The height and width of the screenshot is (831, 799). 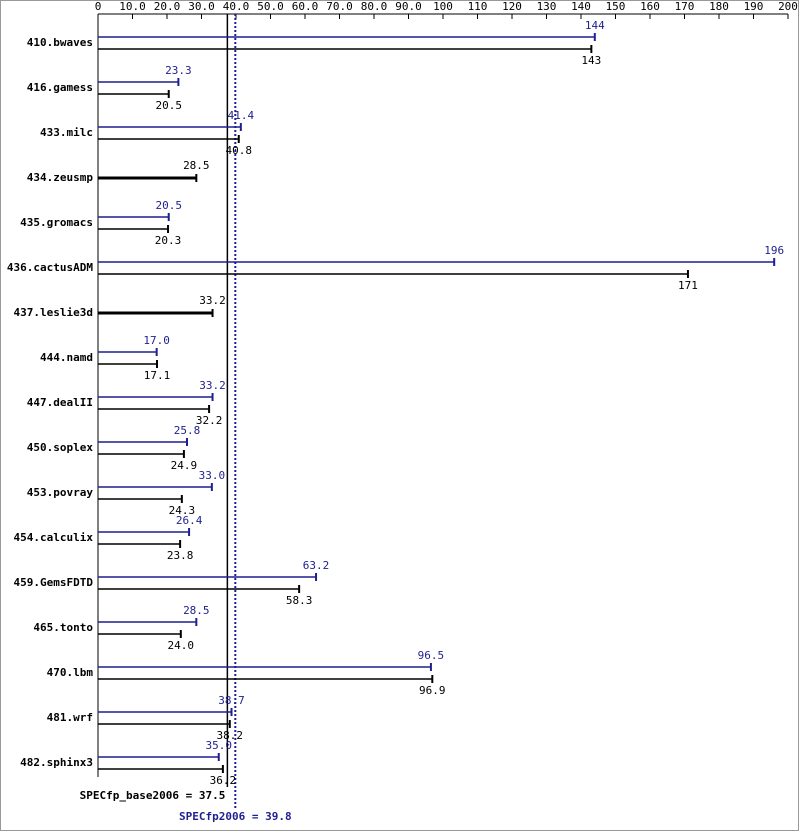 What do you see at coordinates (168, 240) in the screenshot?
I see `value-label: 20.3` at bounding box center [168, 240].